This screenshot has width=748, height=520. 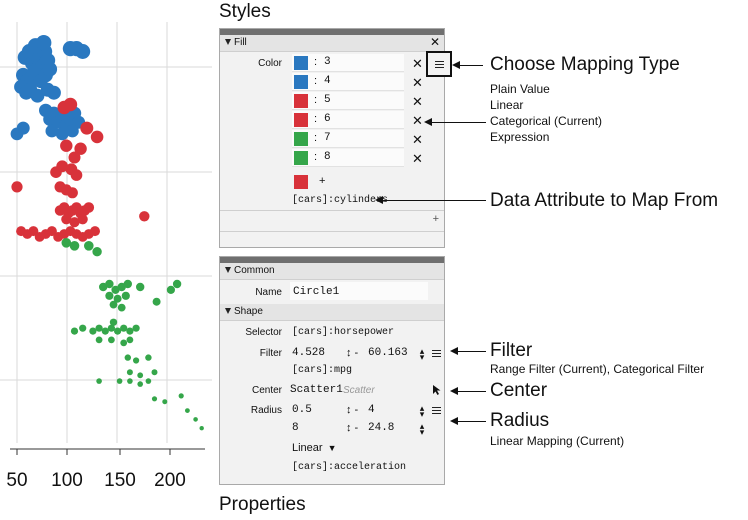 I want to click on common-section-header: Common, so click(x=332, y=271).